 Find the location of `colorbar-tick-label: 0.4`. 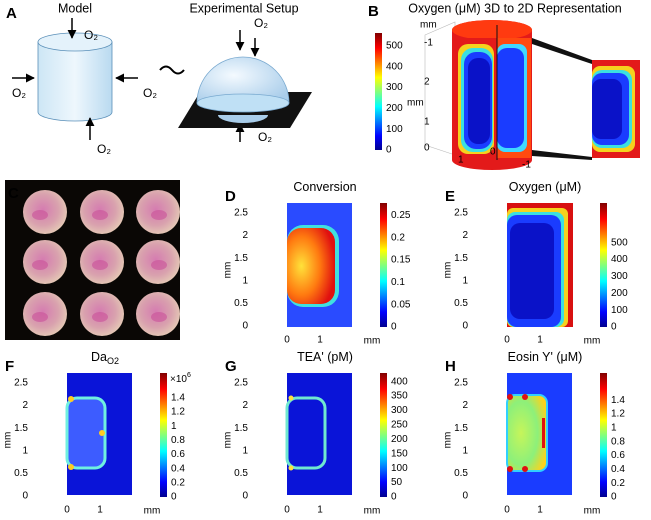

colorbar-tick-label: 0.4 is located at coordinates (178, 468).